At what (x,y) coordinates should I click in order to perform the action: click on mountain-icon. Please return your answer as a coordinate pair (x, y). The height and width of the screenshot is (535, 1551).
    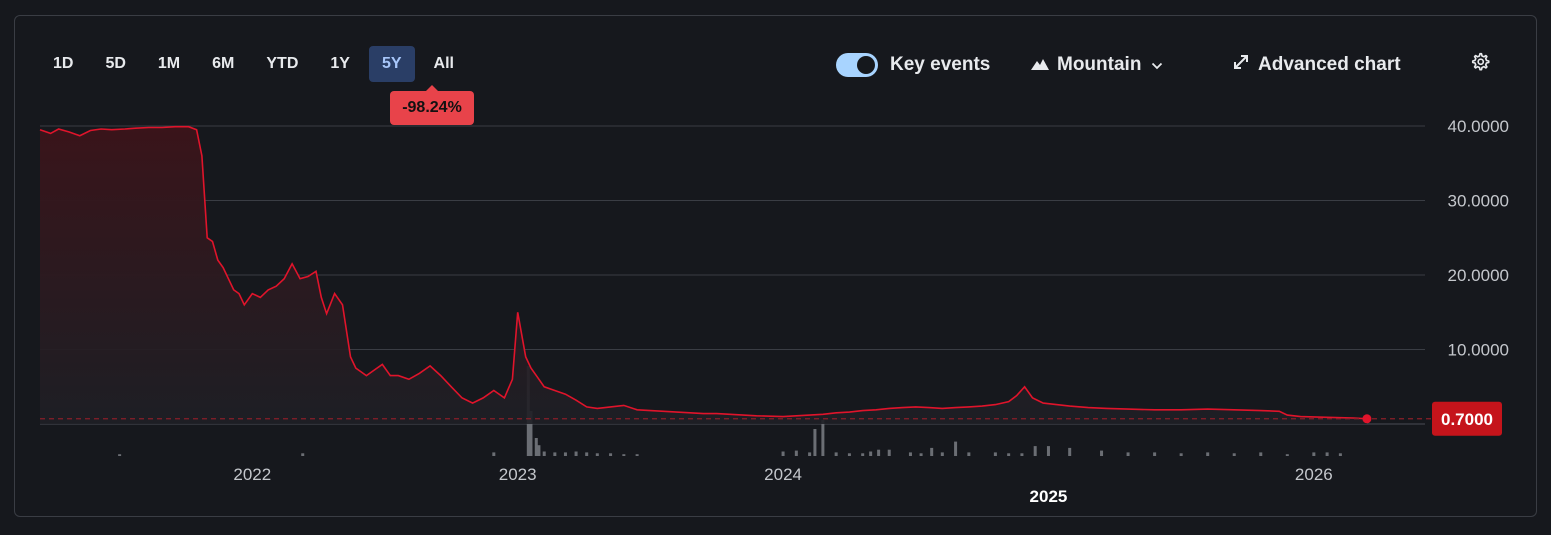
    Looking at the image, I should click on (1040, 65).